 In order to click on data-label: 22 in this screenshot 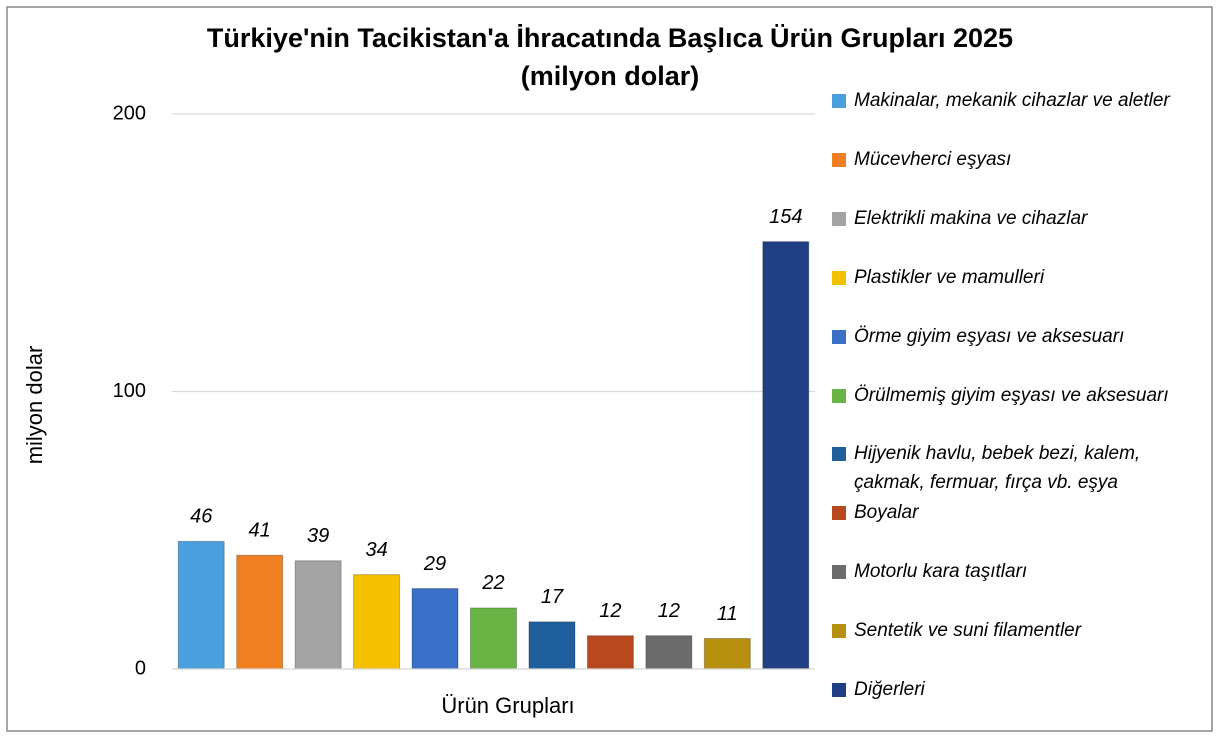, I will do `click(492, 583)`.